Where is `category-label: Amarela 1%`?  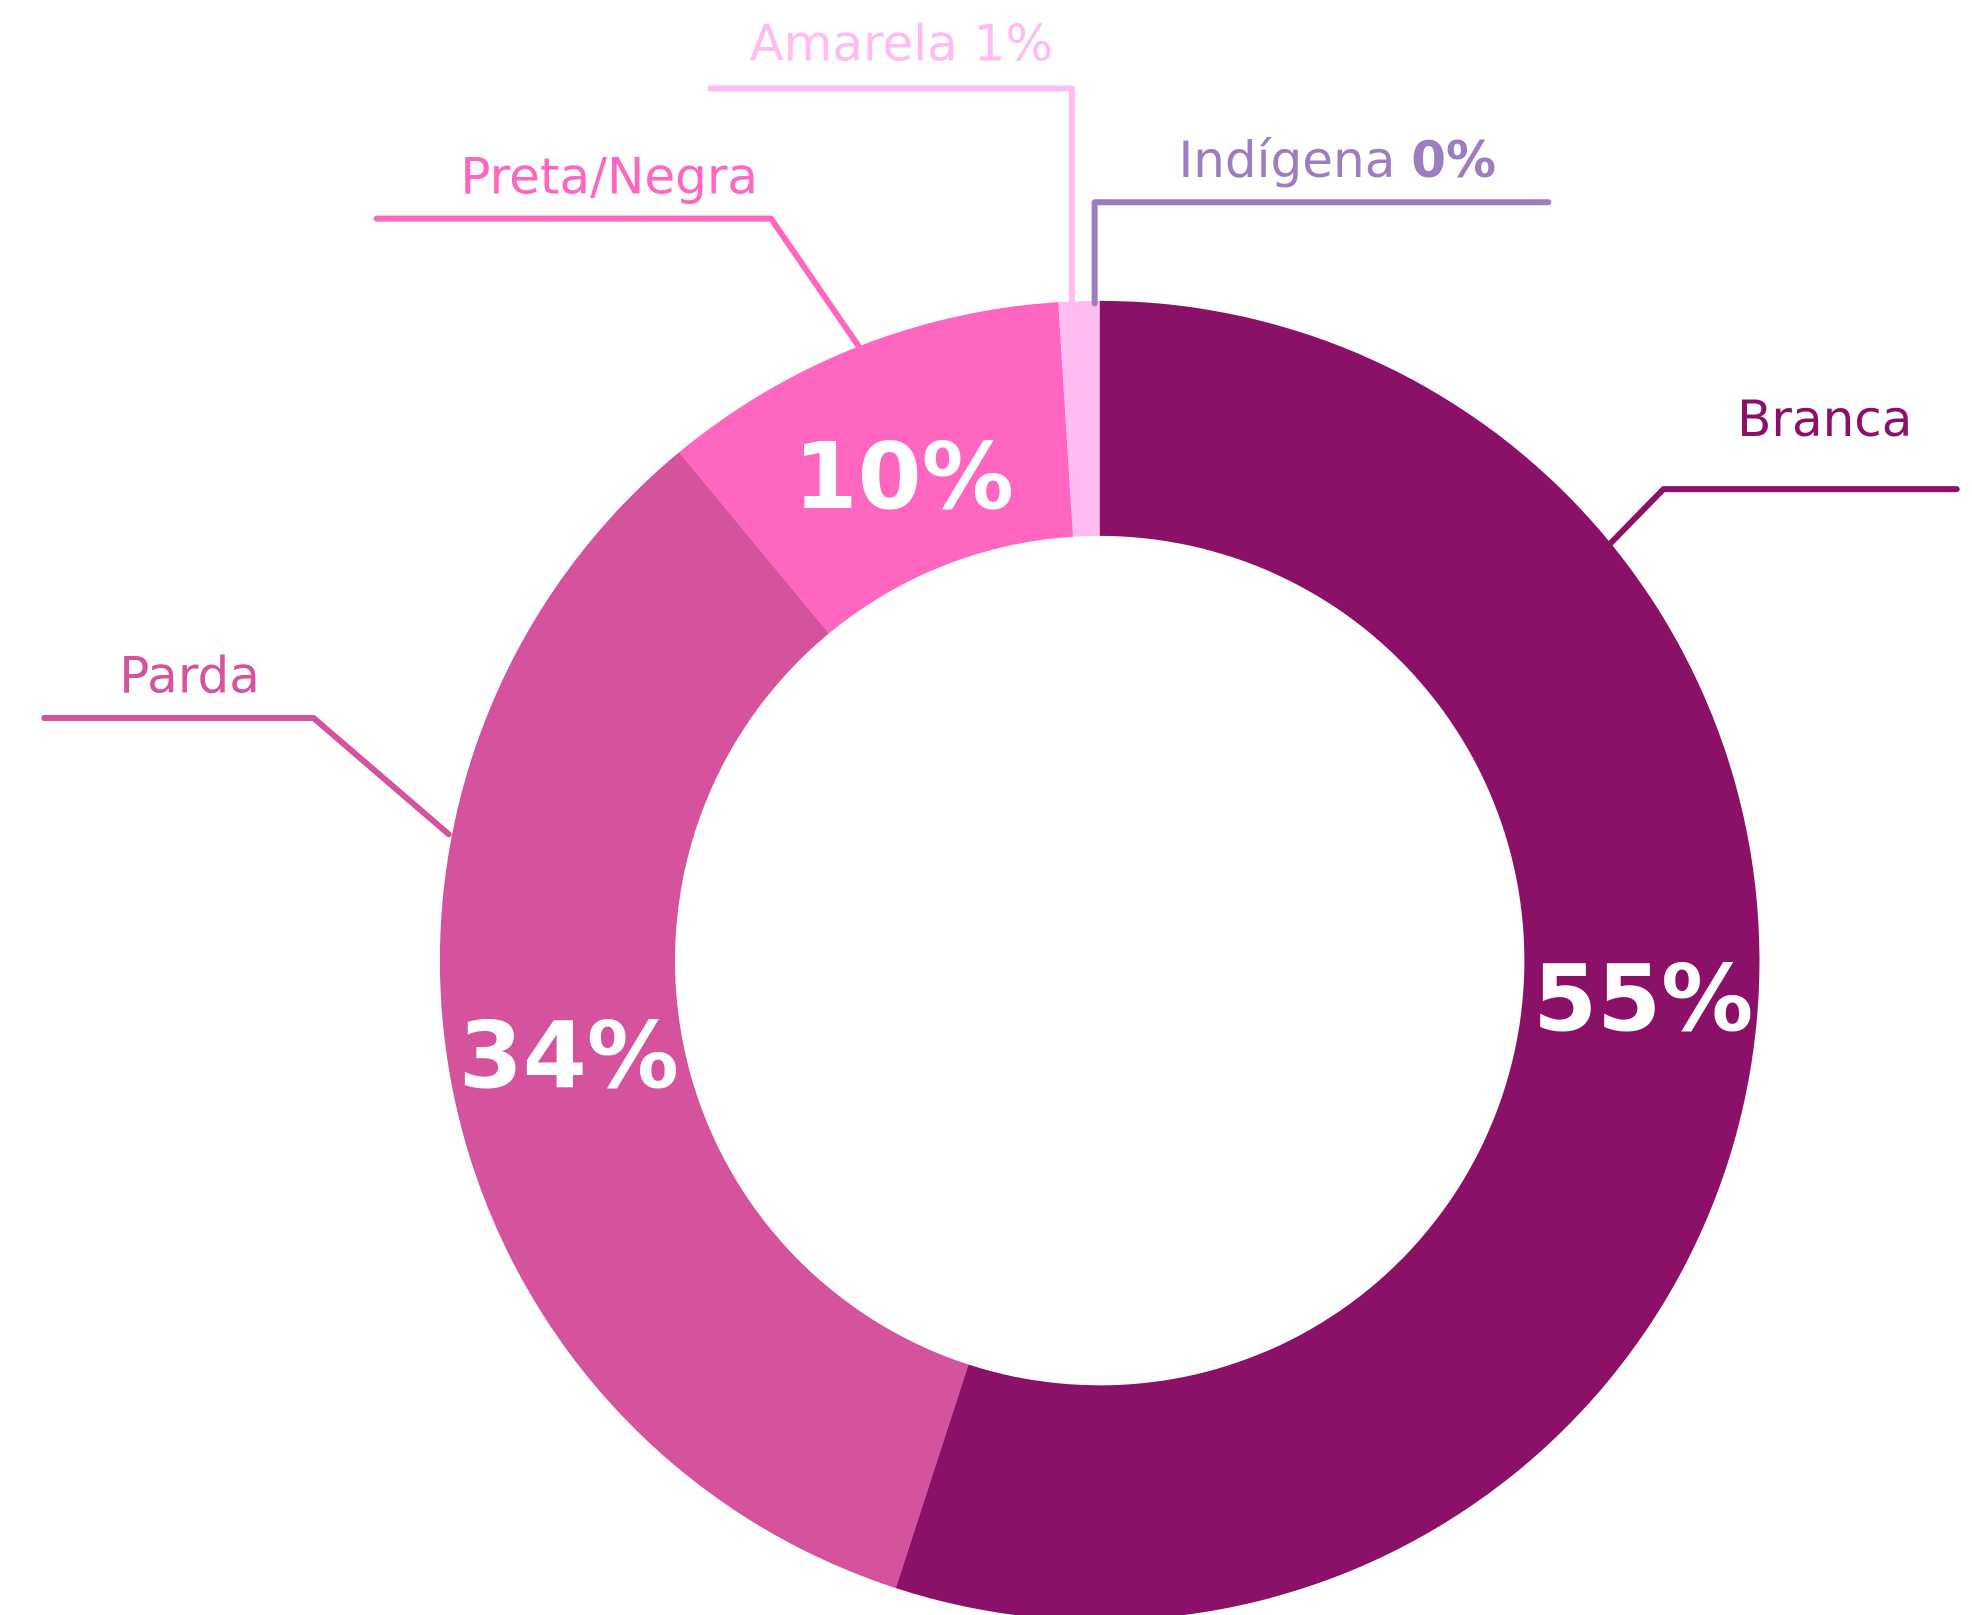
category-label: Amarela 1% is located at coordinates (901, 44).